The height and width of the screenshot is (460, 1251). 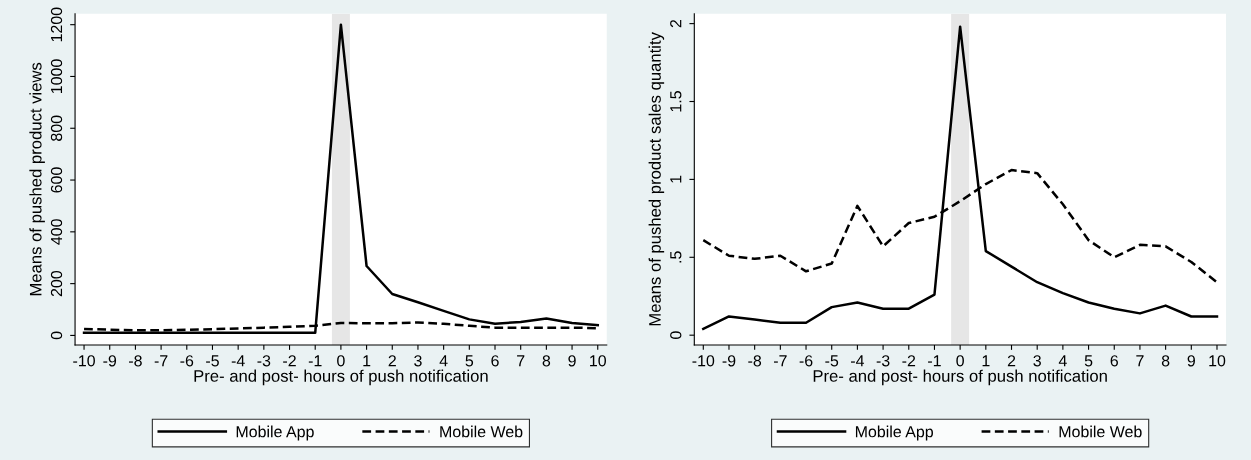 What do you see at coordinates (56, 180) in the screenshot?
I see `y-tick-label: 600` at bounding box center [56, 180].